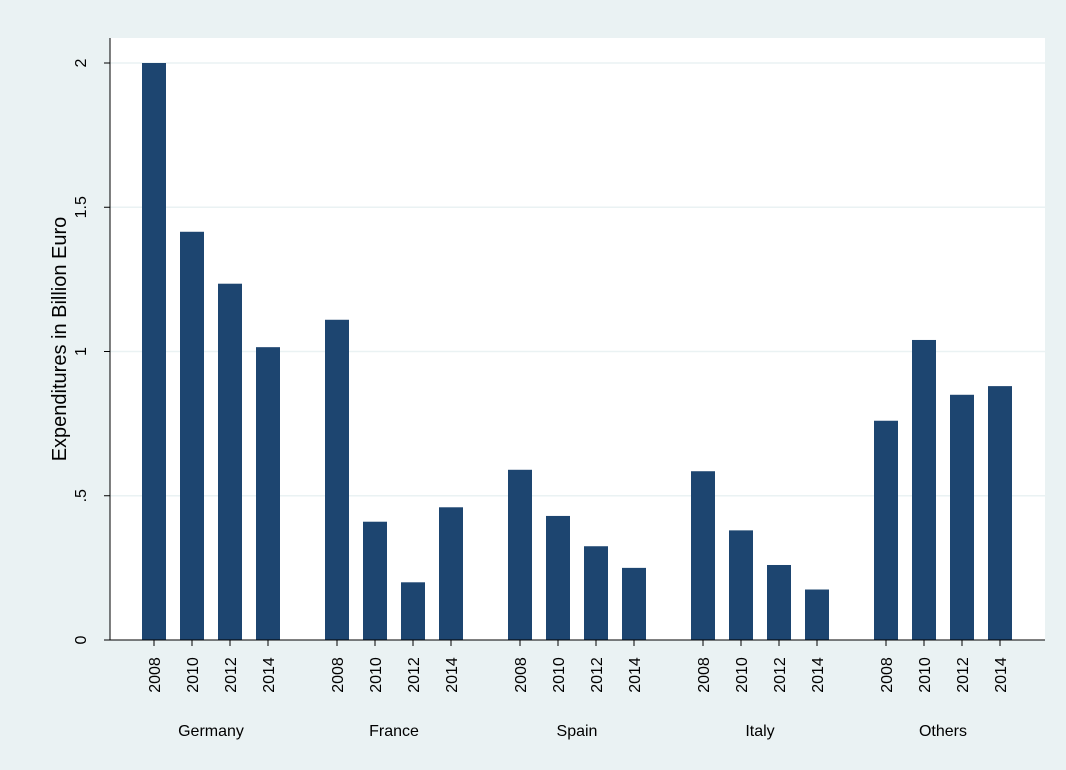 Image resolution: width=1066 pixels, height=770 pixels. Describe the element at coordinates (81, 207) in the screenshot. I see `y-tick-label: 1.5` at that location.